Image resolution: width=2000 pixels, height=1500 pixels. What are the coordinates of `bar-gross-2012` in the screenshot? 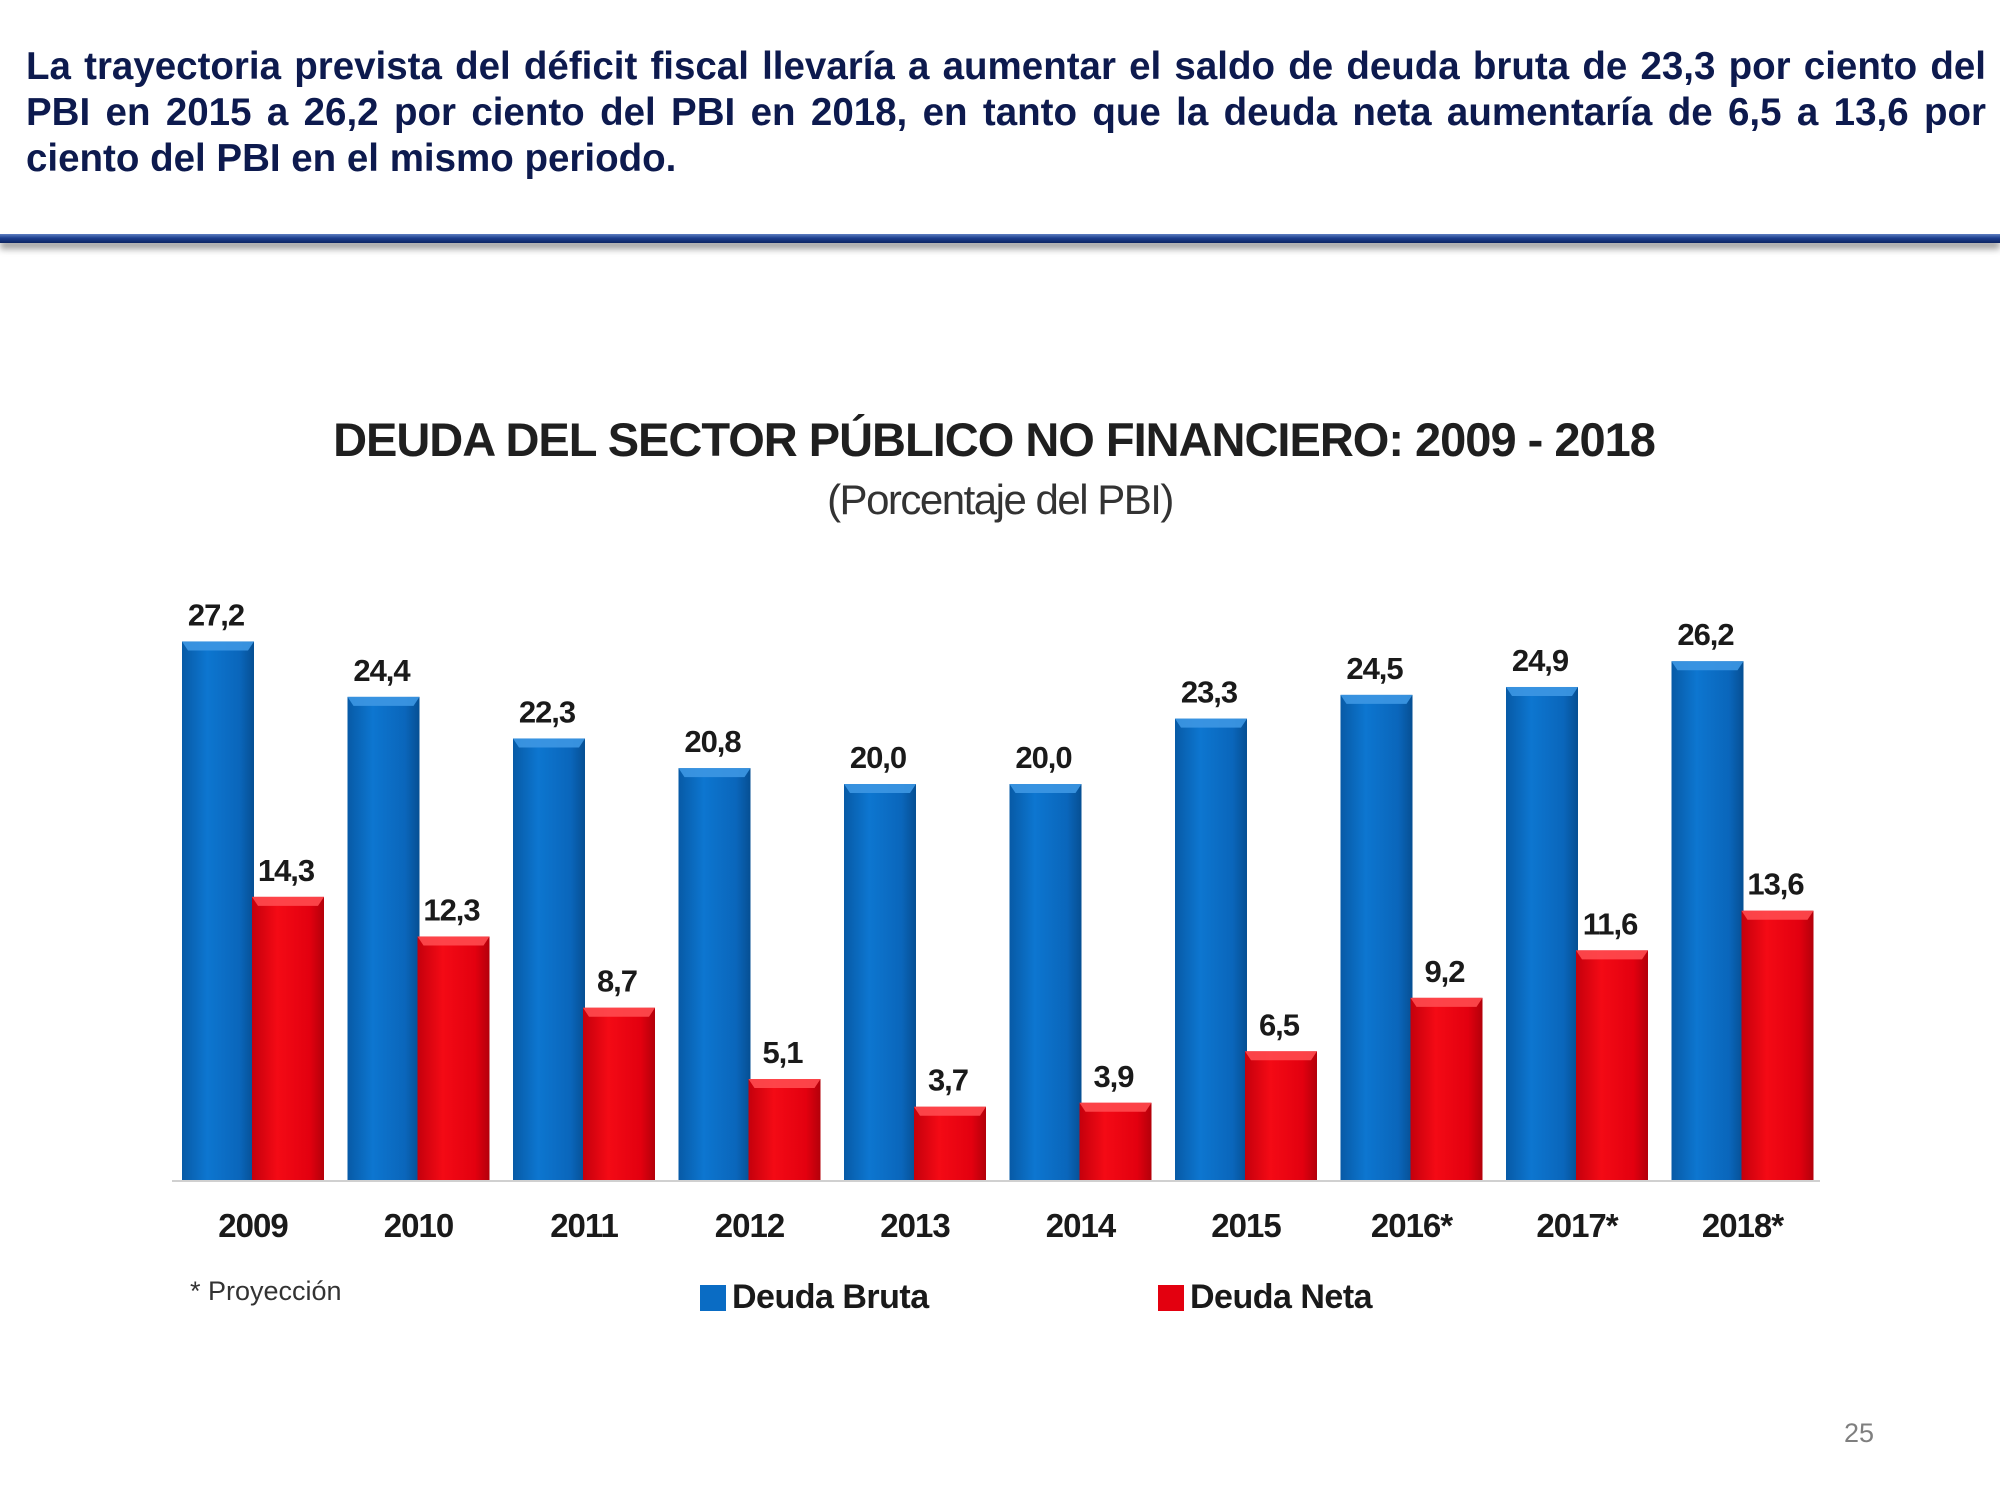 It's located at (714, 974).